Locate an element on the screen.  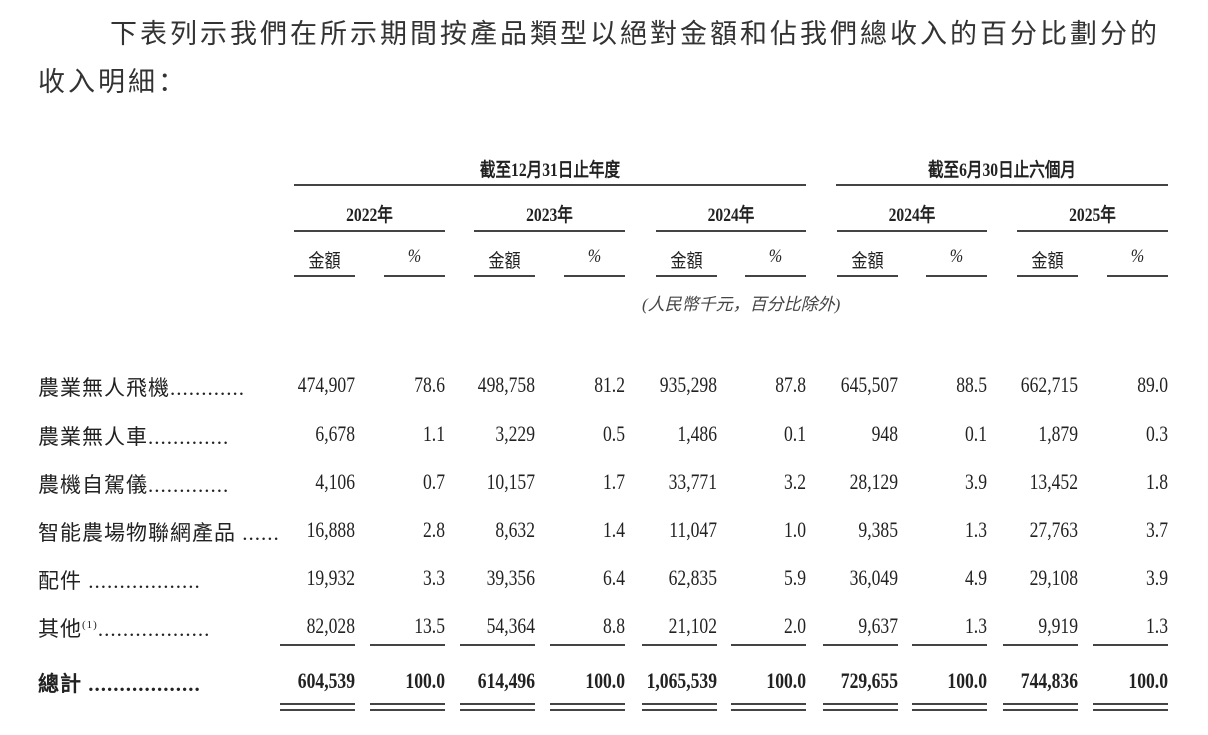
percent-cell: 6.4 is located at coordinates (614, 577).